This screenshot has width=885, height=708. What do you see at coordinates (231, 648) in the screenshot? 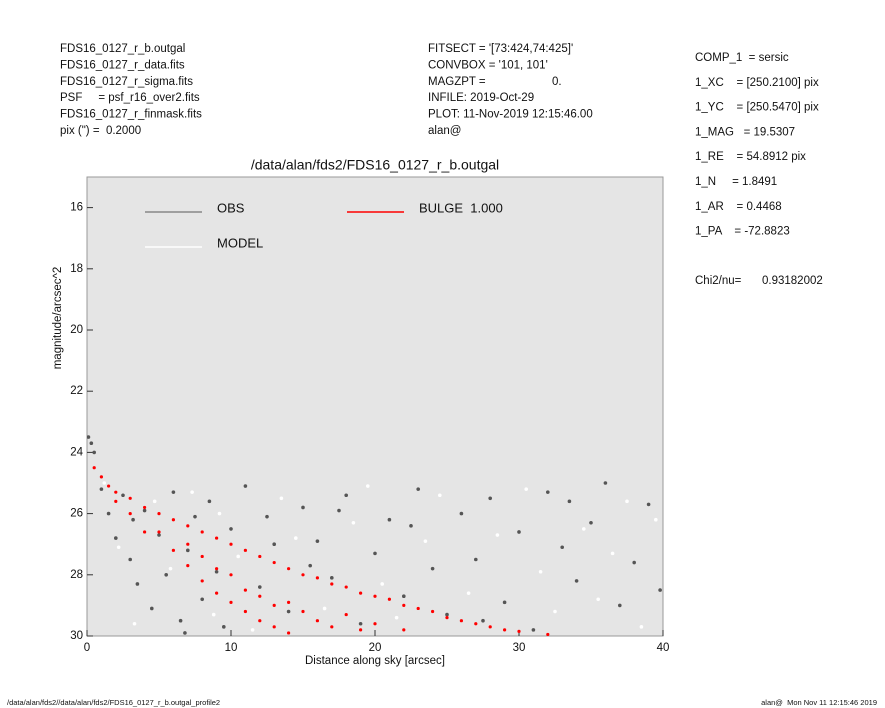
I see `x-tick-label: 10` at bounding box center [231, 648].